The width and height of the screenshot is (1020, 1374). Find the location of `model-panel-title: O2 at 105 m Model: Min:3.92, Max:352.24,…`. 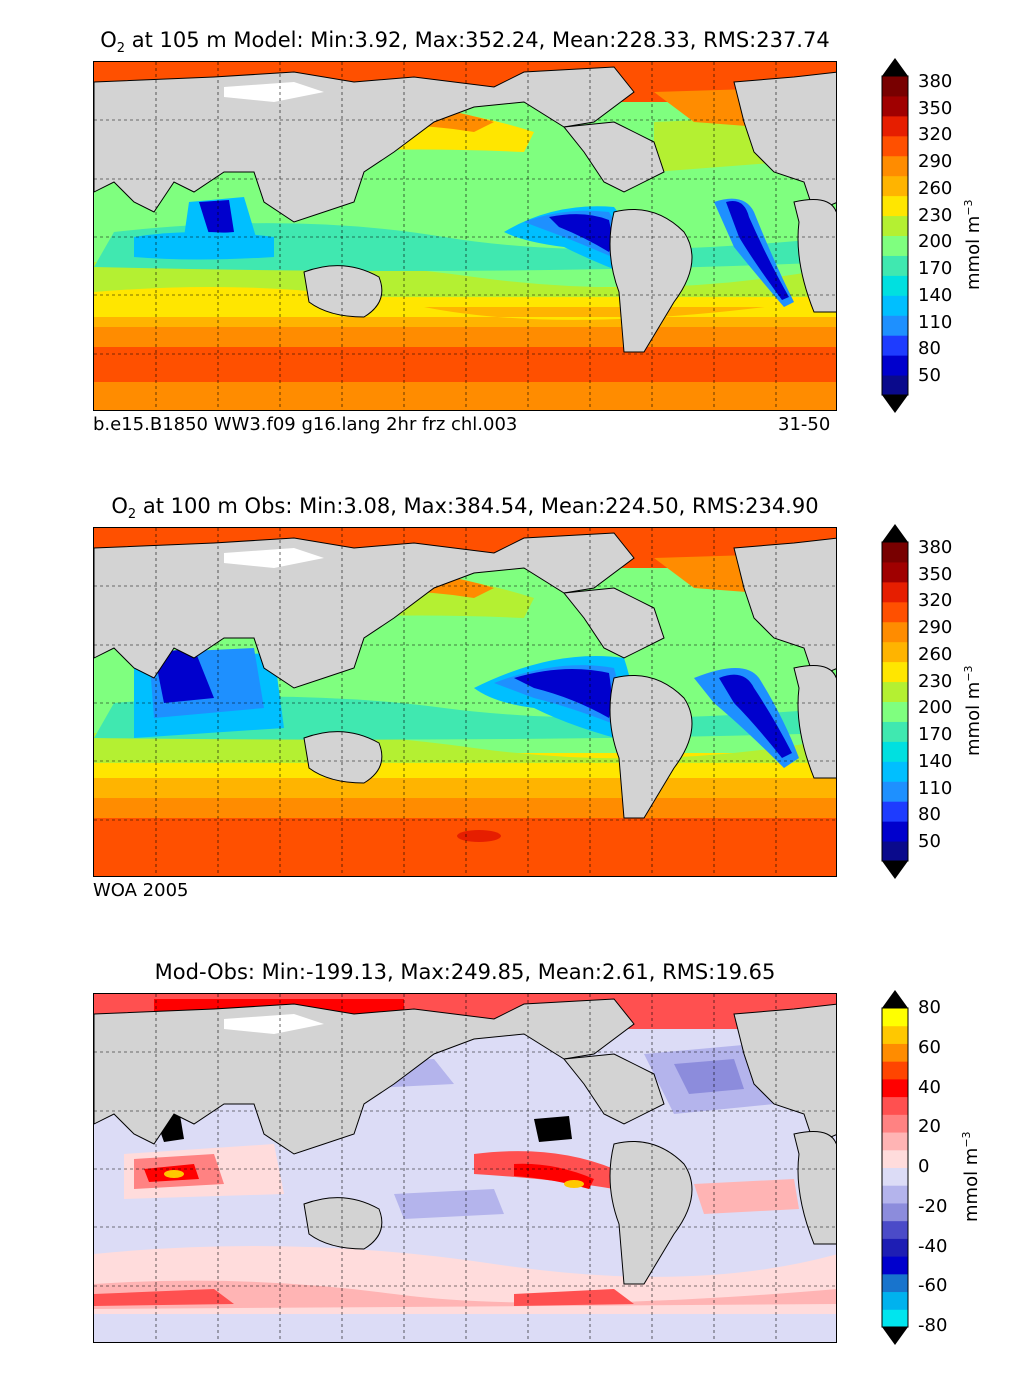

model-panel-title: O2 at 105 m Model: Min:3.92, Max:352.24,… is located at coordinates (465, 42).